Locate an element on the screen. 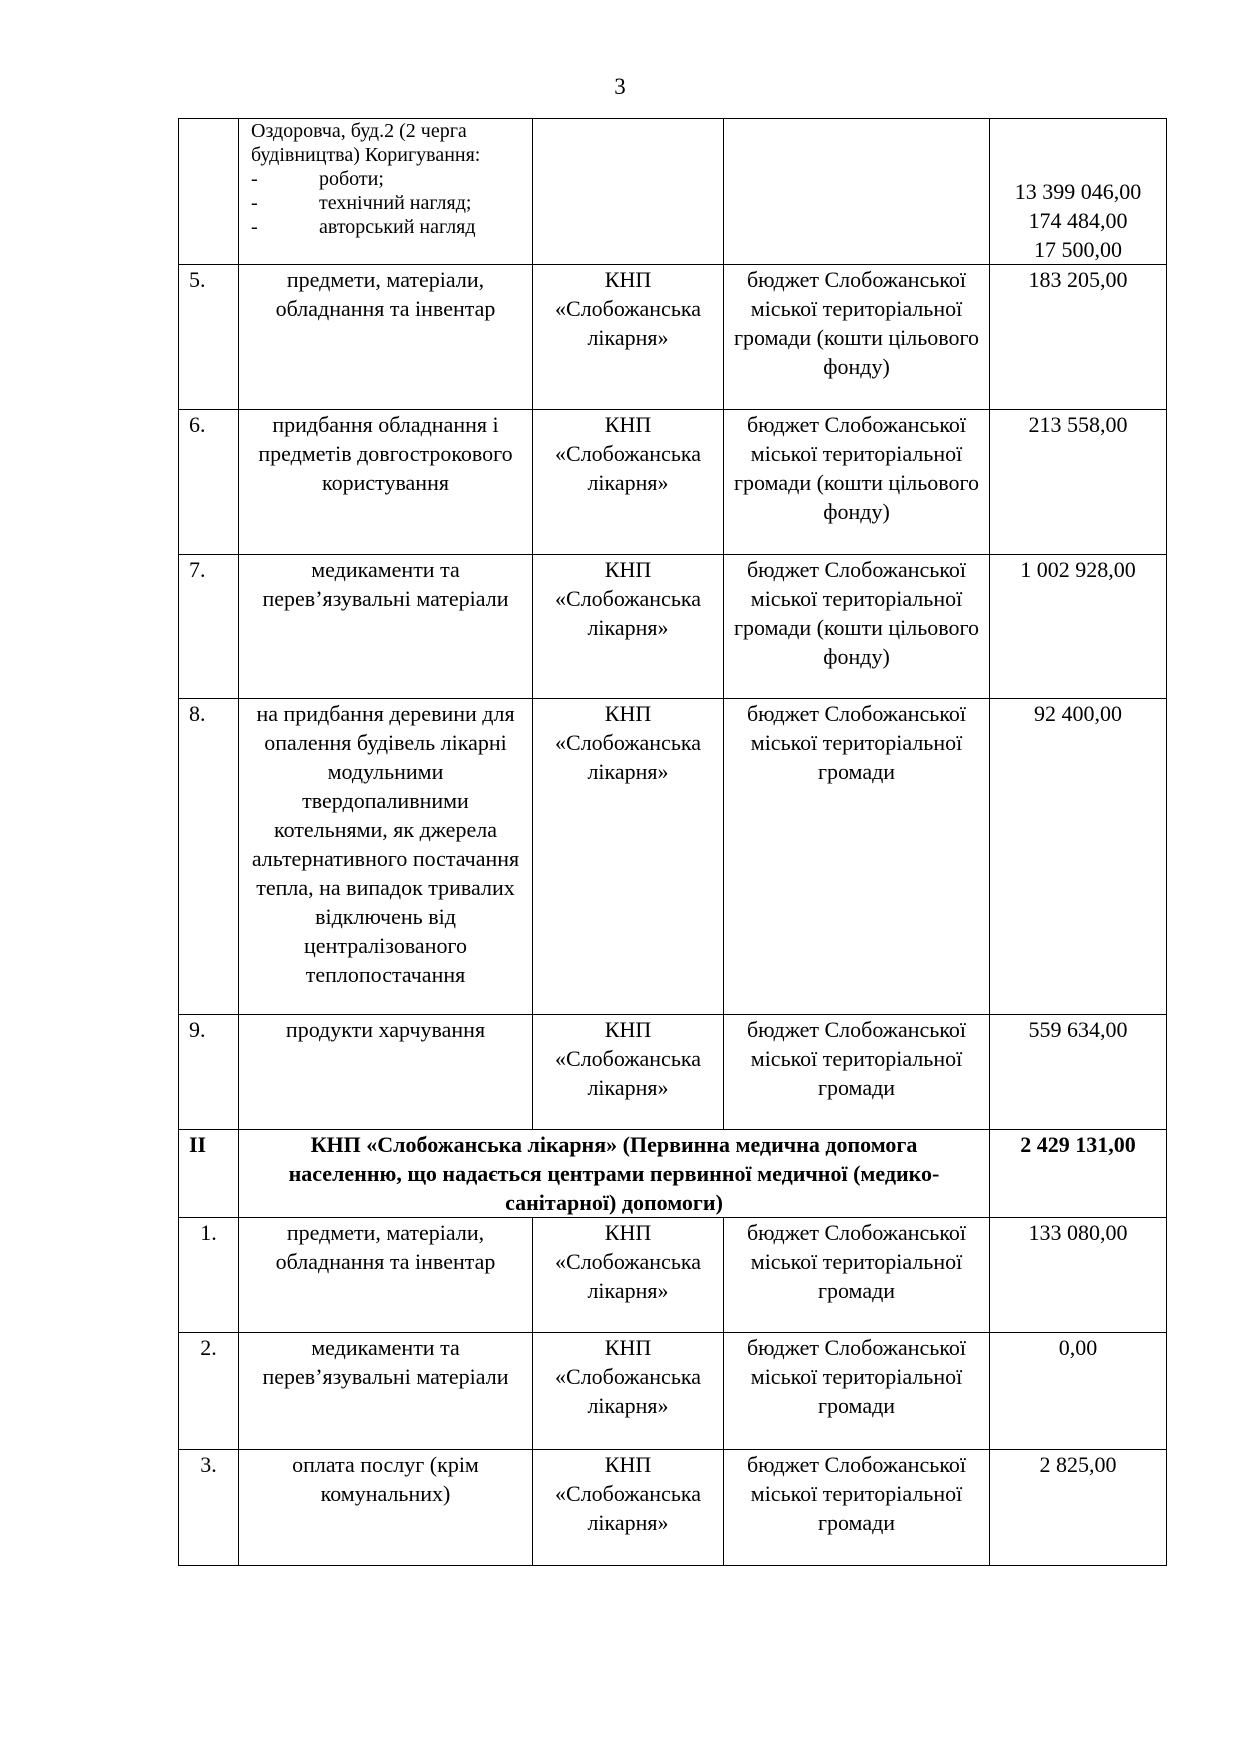  amount: 183 205,00 is located at coordinates (1078, 337).